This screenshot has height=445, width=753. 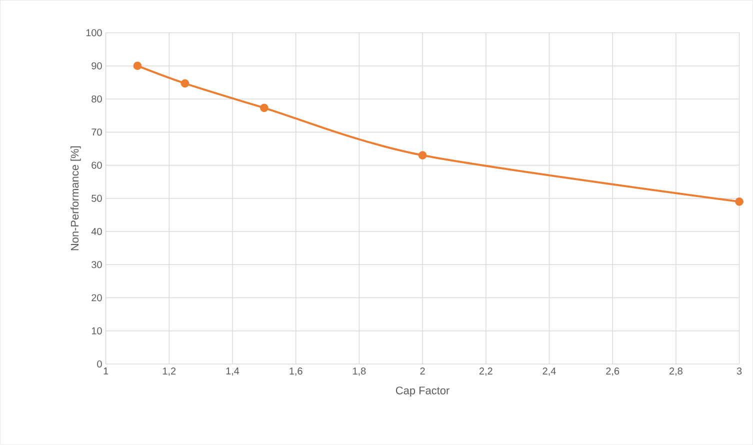 I want to click on x-tick-label: 1,2, so click(x=169, y=372).